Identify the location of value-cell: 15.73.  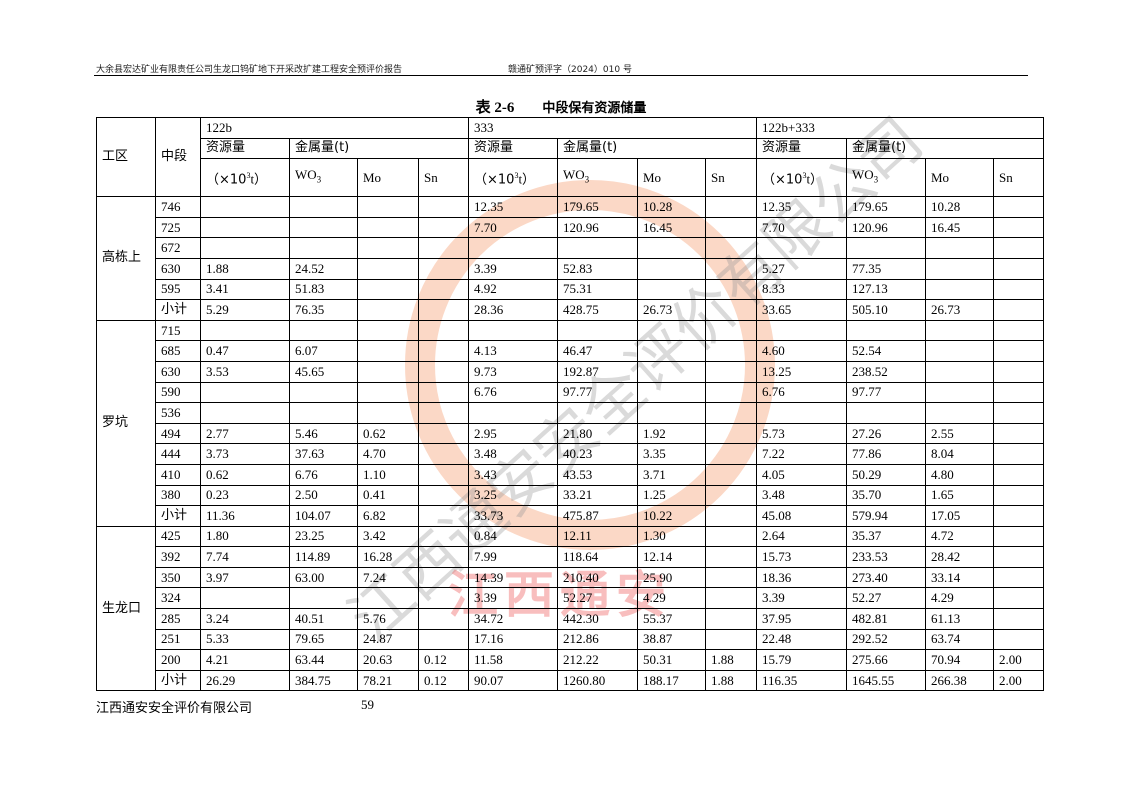
(801, 557).